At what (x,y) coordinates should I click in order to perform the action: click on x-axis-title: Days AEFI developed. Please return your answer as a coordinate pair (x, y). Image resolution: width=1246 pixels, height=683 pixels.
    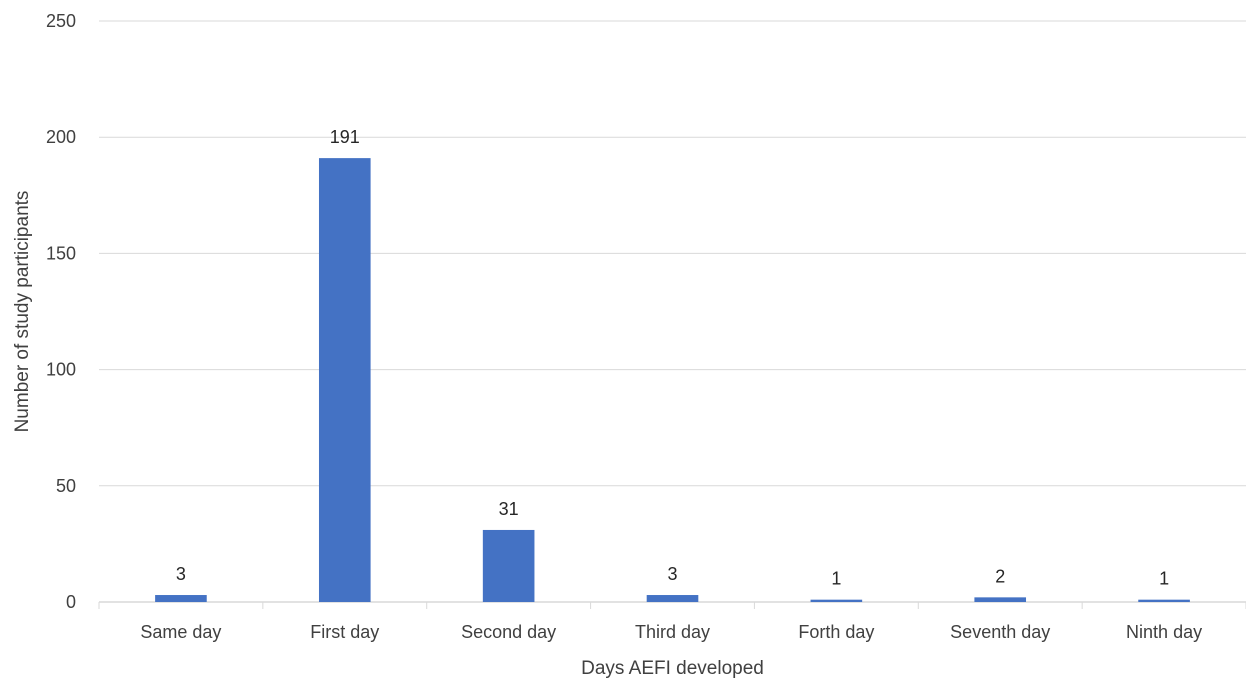
    Looking at the image, I should click on (672, 668).